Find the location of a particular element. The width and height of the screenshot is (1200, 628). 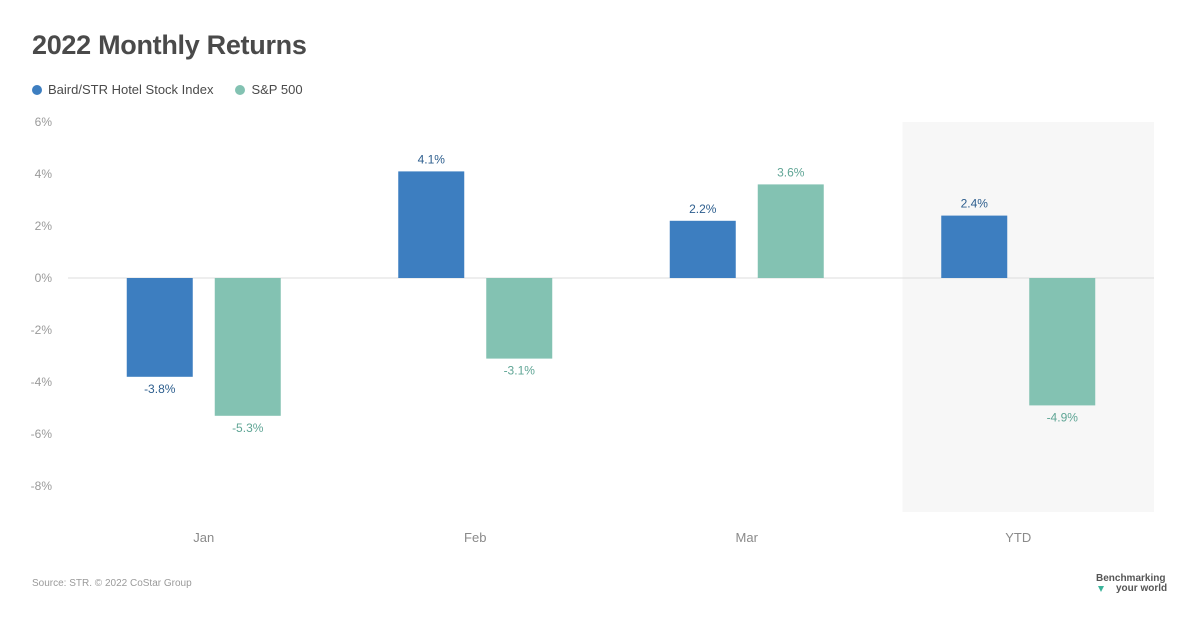

data-label-1: -3.8% is located at coordinates (160, 389).